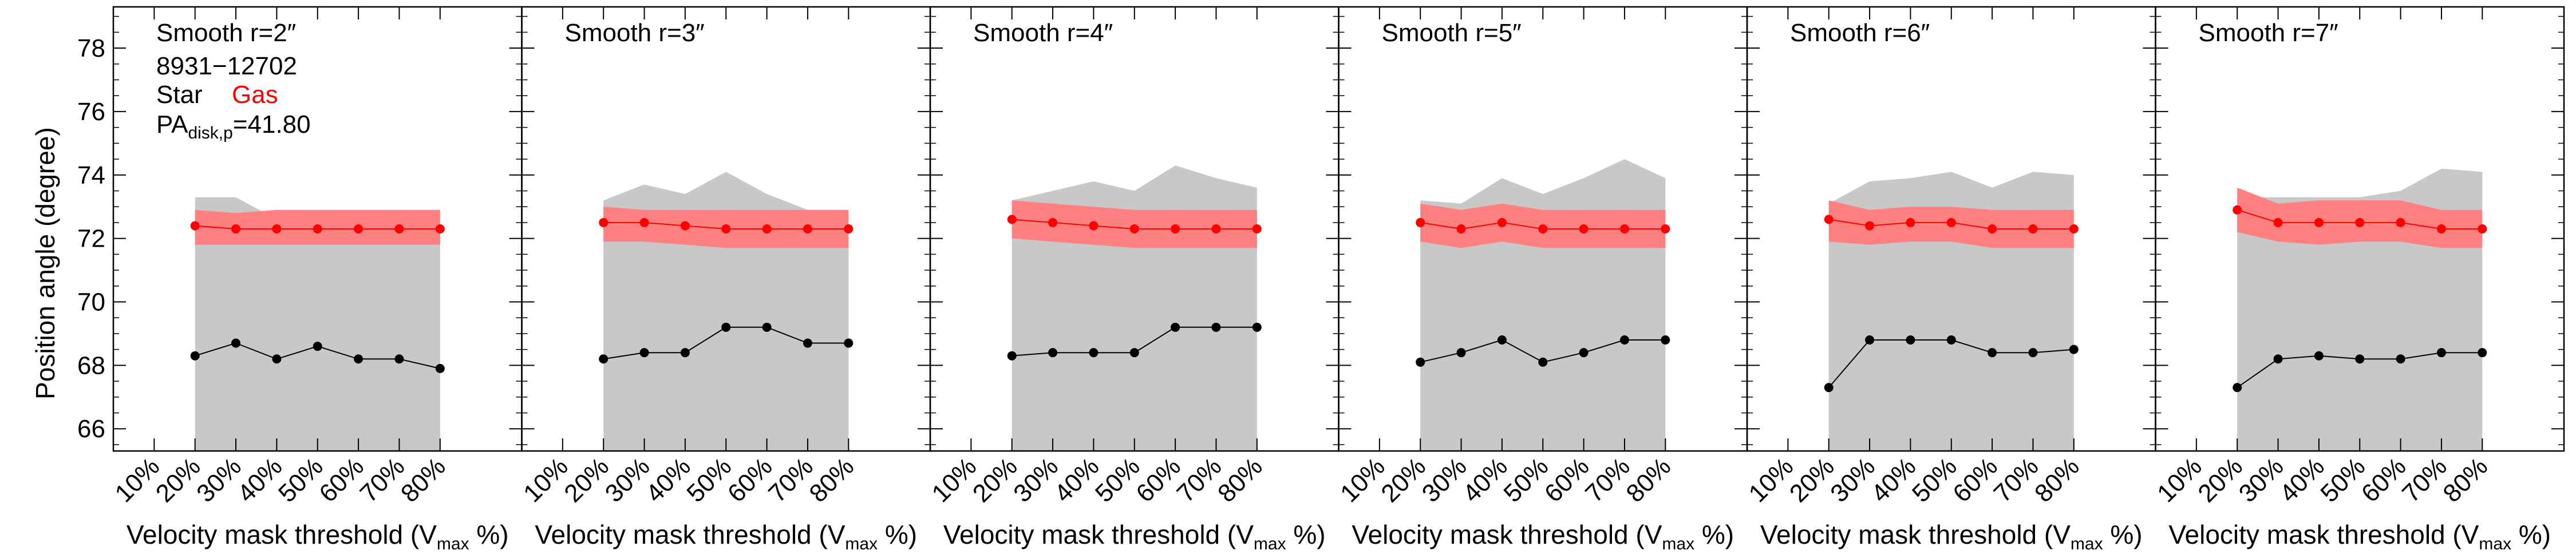 This screenshot has height=558, width=2576. I want to click on y-tick-label: 68, so click(91, 365).